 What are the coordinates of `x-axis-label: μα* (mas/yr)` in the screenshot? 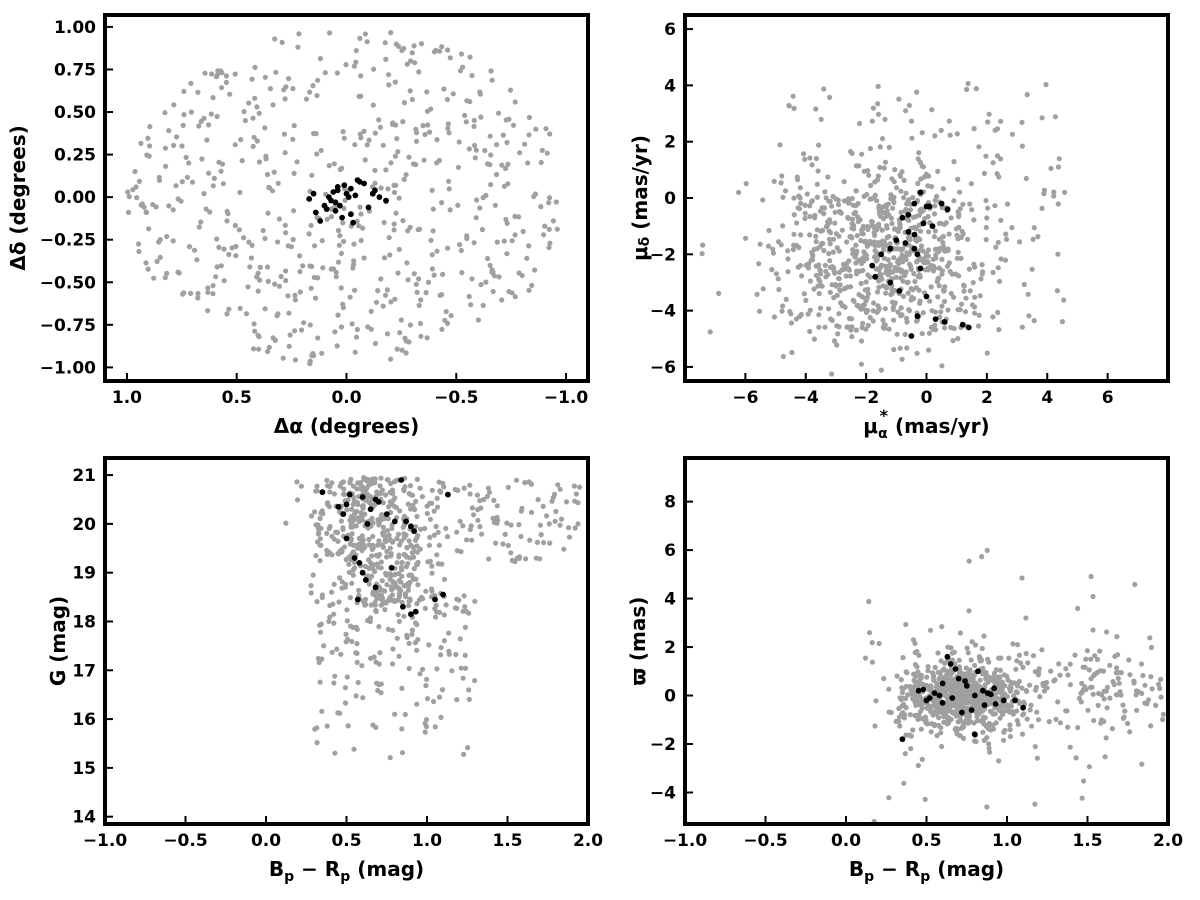 It's located at (926, 424).